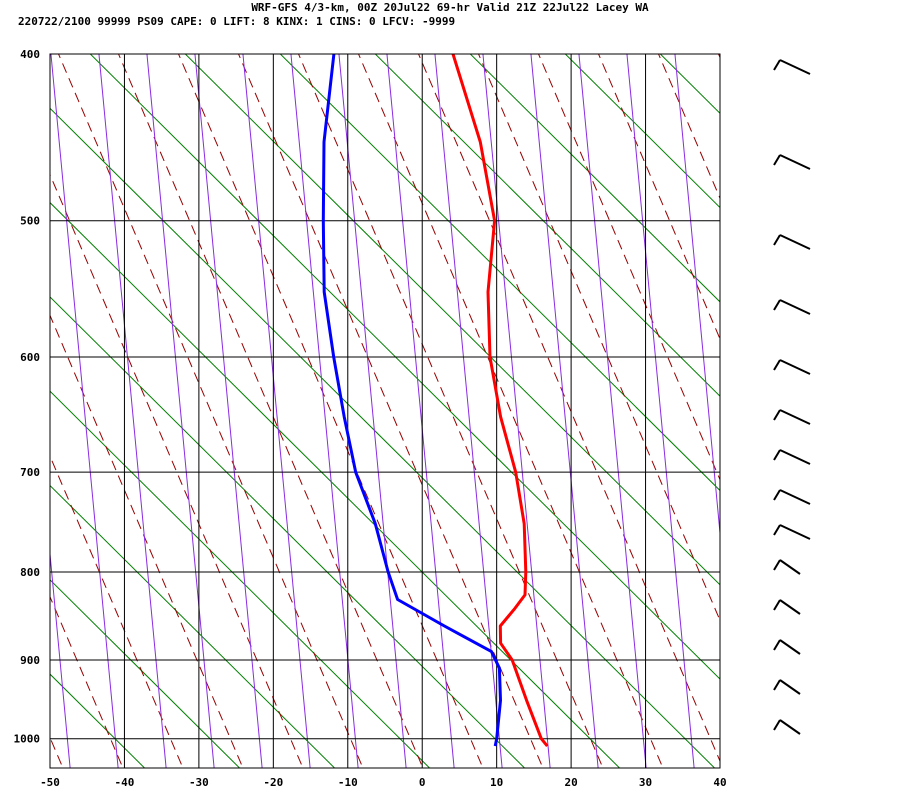 The height and width of the screenshot is (800, 900). I want to click on x-tick-label: 40, so click(719, 782).